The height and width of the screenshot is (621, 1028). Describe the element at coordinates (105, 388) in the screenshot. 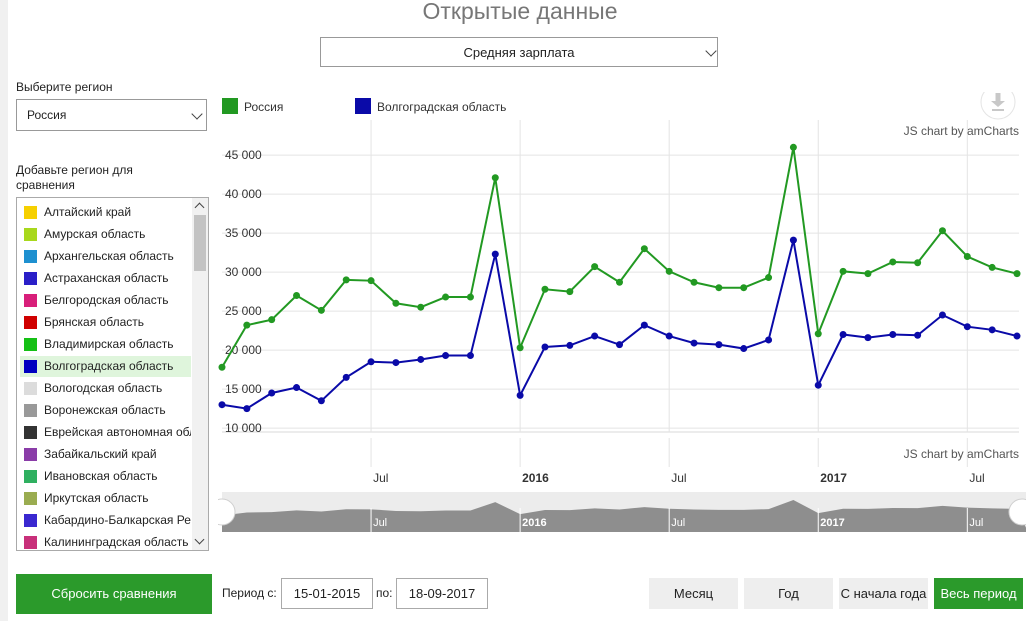

I see `region-list-item: Вологодская область` at that location.